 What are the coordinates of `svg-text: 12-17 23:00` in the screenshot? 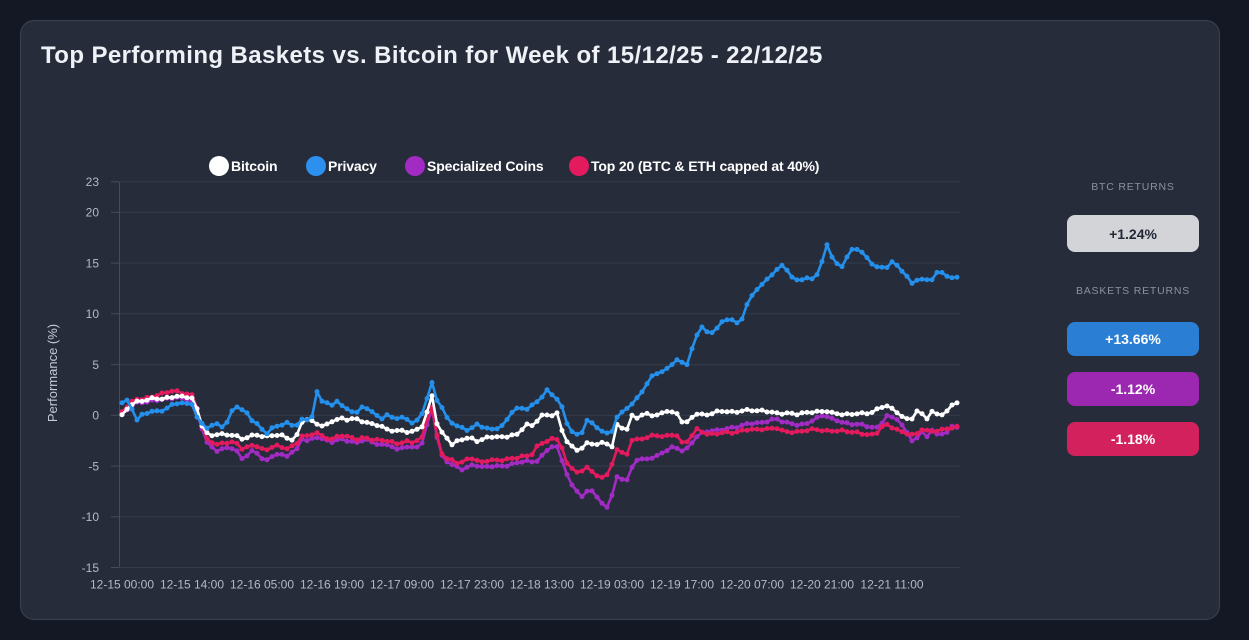 It's located at (472, 585).